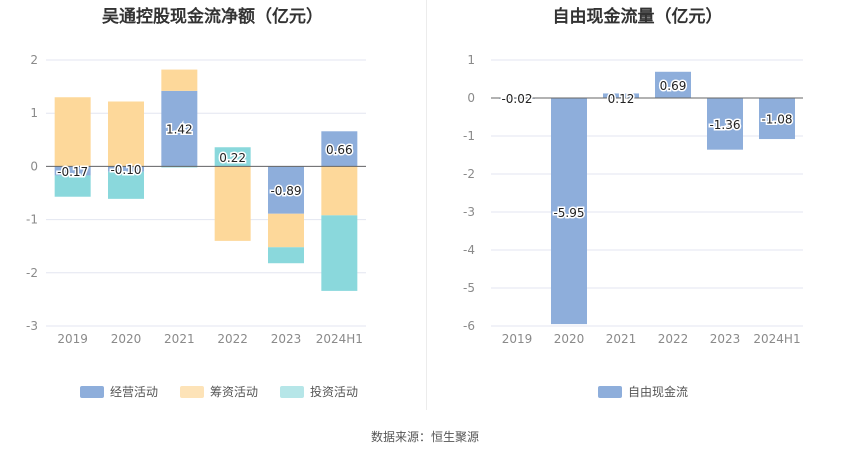 This screenshot has height=459, width=850. I want to click on y-tick-label: -6, so click(469, 326).